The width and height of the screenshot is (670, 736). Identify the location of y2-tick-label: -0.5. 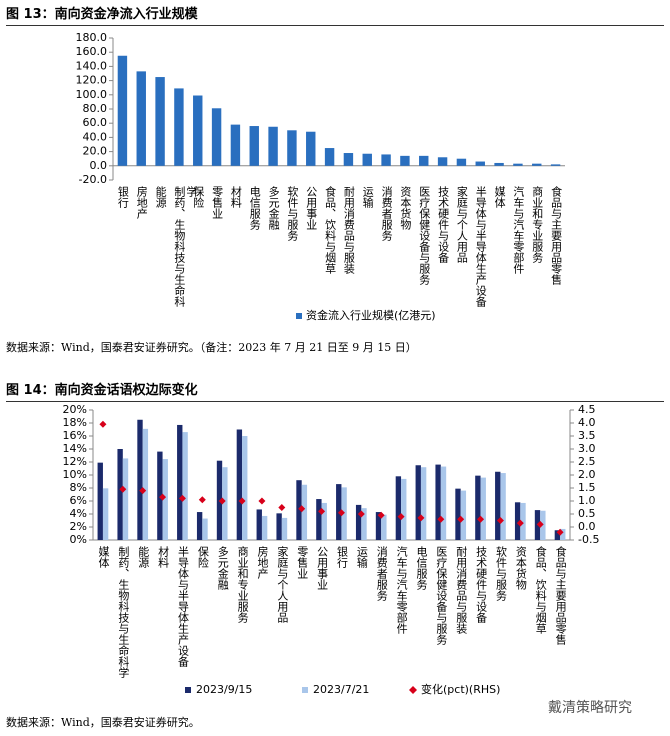
(588, 539).